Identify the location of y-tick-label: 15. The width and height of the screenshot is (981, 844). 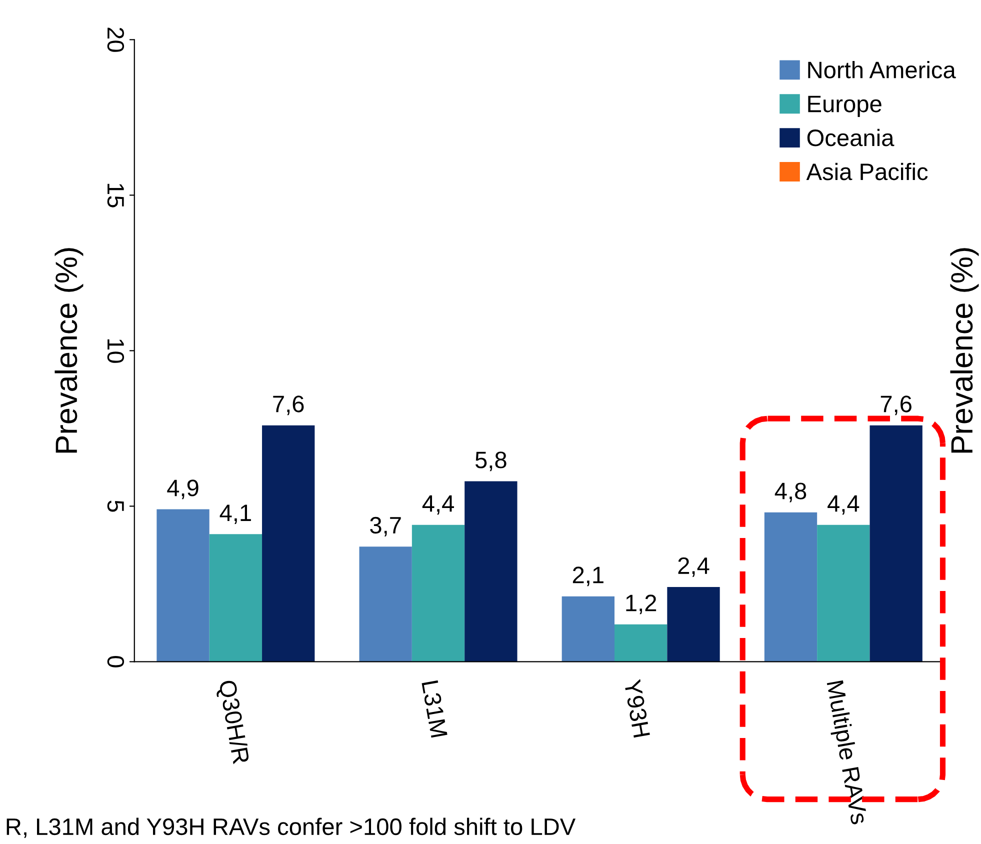
(115, 196).